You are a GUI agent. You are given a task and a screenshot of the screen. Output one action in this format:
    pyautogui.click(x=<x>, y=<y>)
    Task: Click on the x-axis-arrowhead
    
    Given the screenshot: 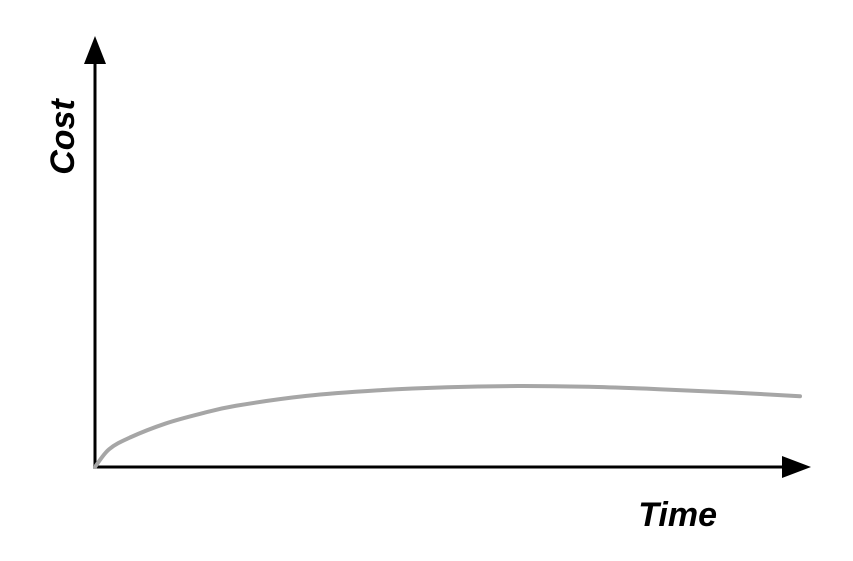 What is the action you would take?
    pyautogui.click(x=796, y=467)
    